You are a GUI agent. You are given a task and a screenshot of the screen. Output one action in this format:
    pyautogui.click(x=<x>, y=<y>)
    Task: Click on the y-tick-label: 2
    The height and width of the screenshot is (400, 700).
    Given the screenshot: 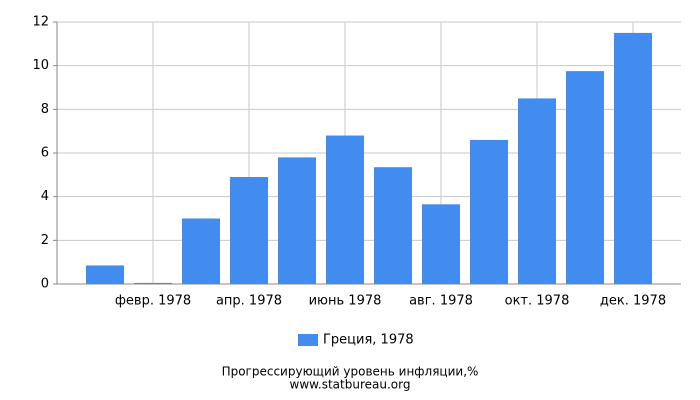 What is the action you would take?
    pyautogui.click(x=45, y=240)
    